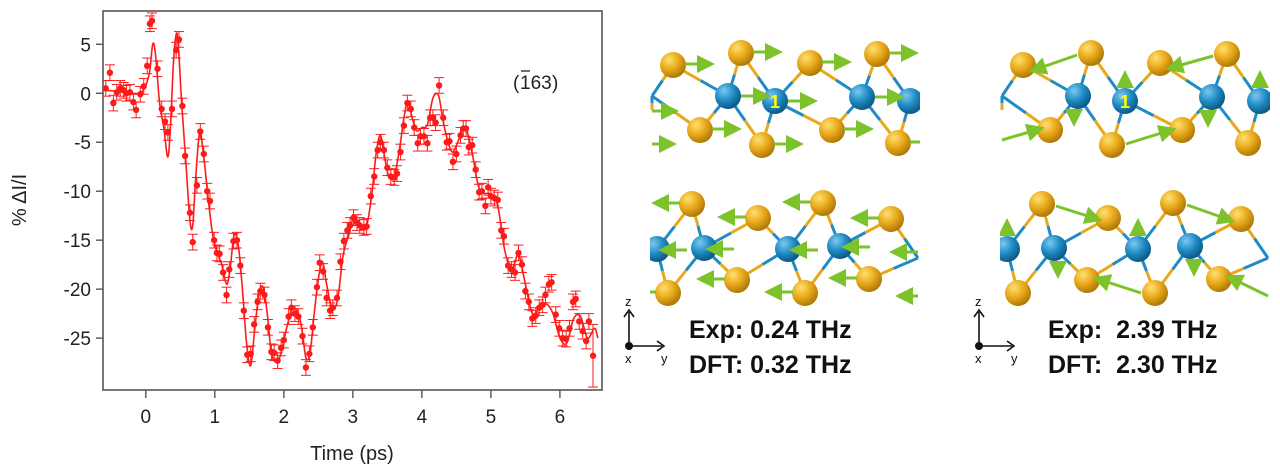 The image size is (1280, 470). What do you see at coordinates (491, 417) in the screenshot?
I see `x-tick-label: 5` at bounding box center [491, 417].